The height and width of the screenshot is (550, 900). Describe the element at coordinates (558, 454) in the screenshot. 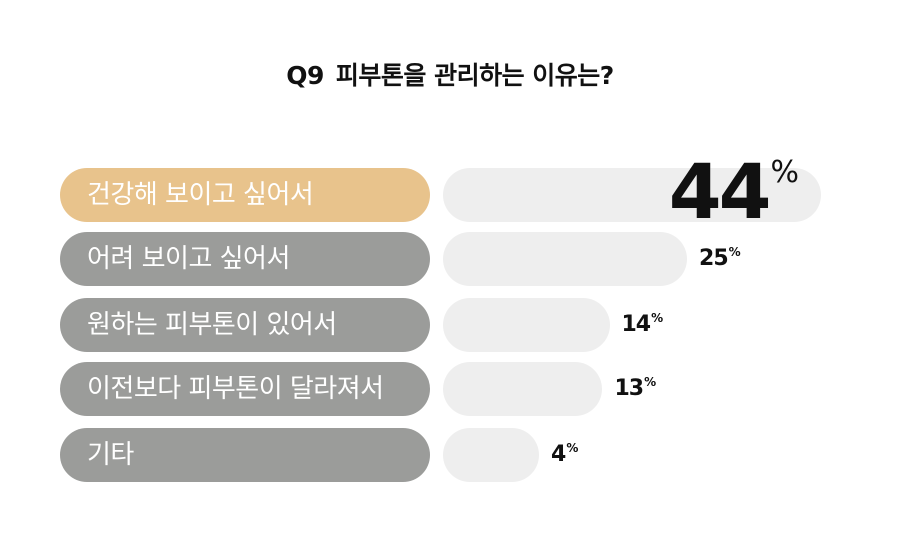

I see `value-number: 4` at that location.